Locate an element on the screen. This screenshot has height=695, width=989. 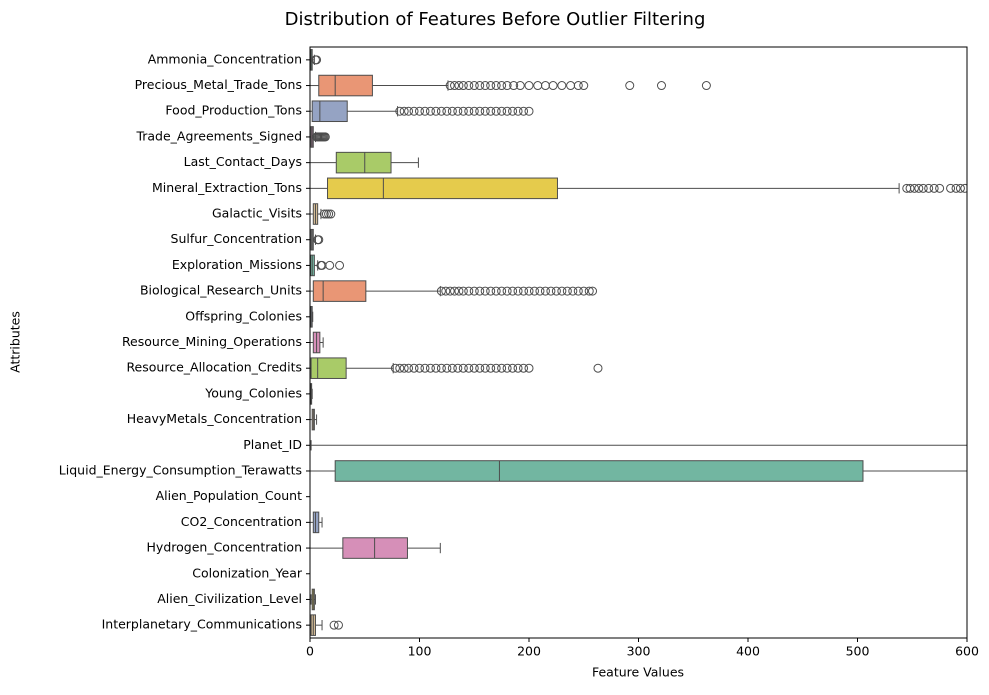
y-tick-label: Exploration_Missions is located at coordinates (237, 264).